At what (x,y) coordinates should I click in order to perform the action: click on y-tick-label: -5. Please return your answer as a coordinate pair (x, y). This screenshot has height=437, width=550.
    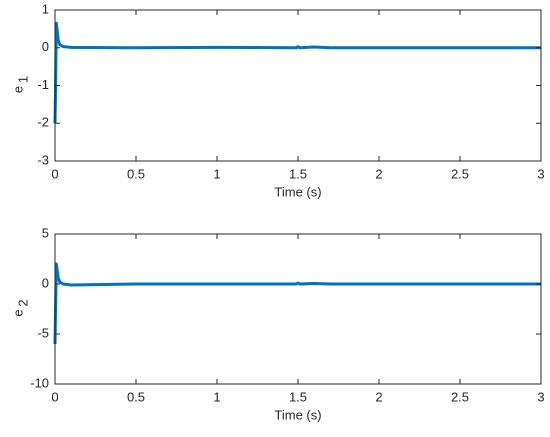
    Looking at the image, I should click on (43, 332).